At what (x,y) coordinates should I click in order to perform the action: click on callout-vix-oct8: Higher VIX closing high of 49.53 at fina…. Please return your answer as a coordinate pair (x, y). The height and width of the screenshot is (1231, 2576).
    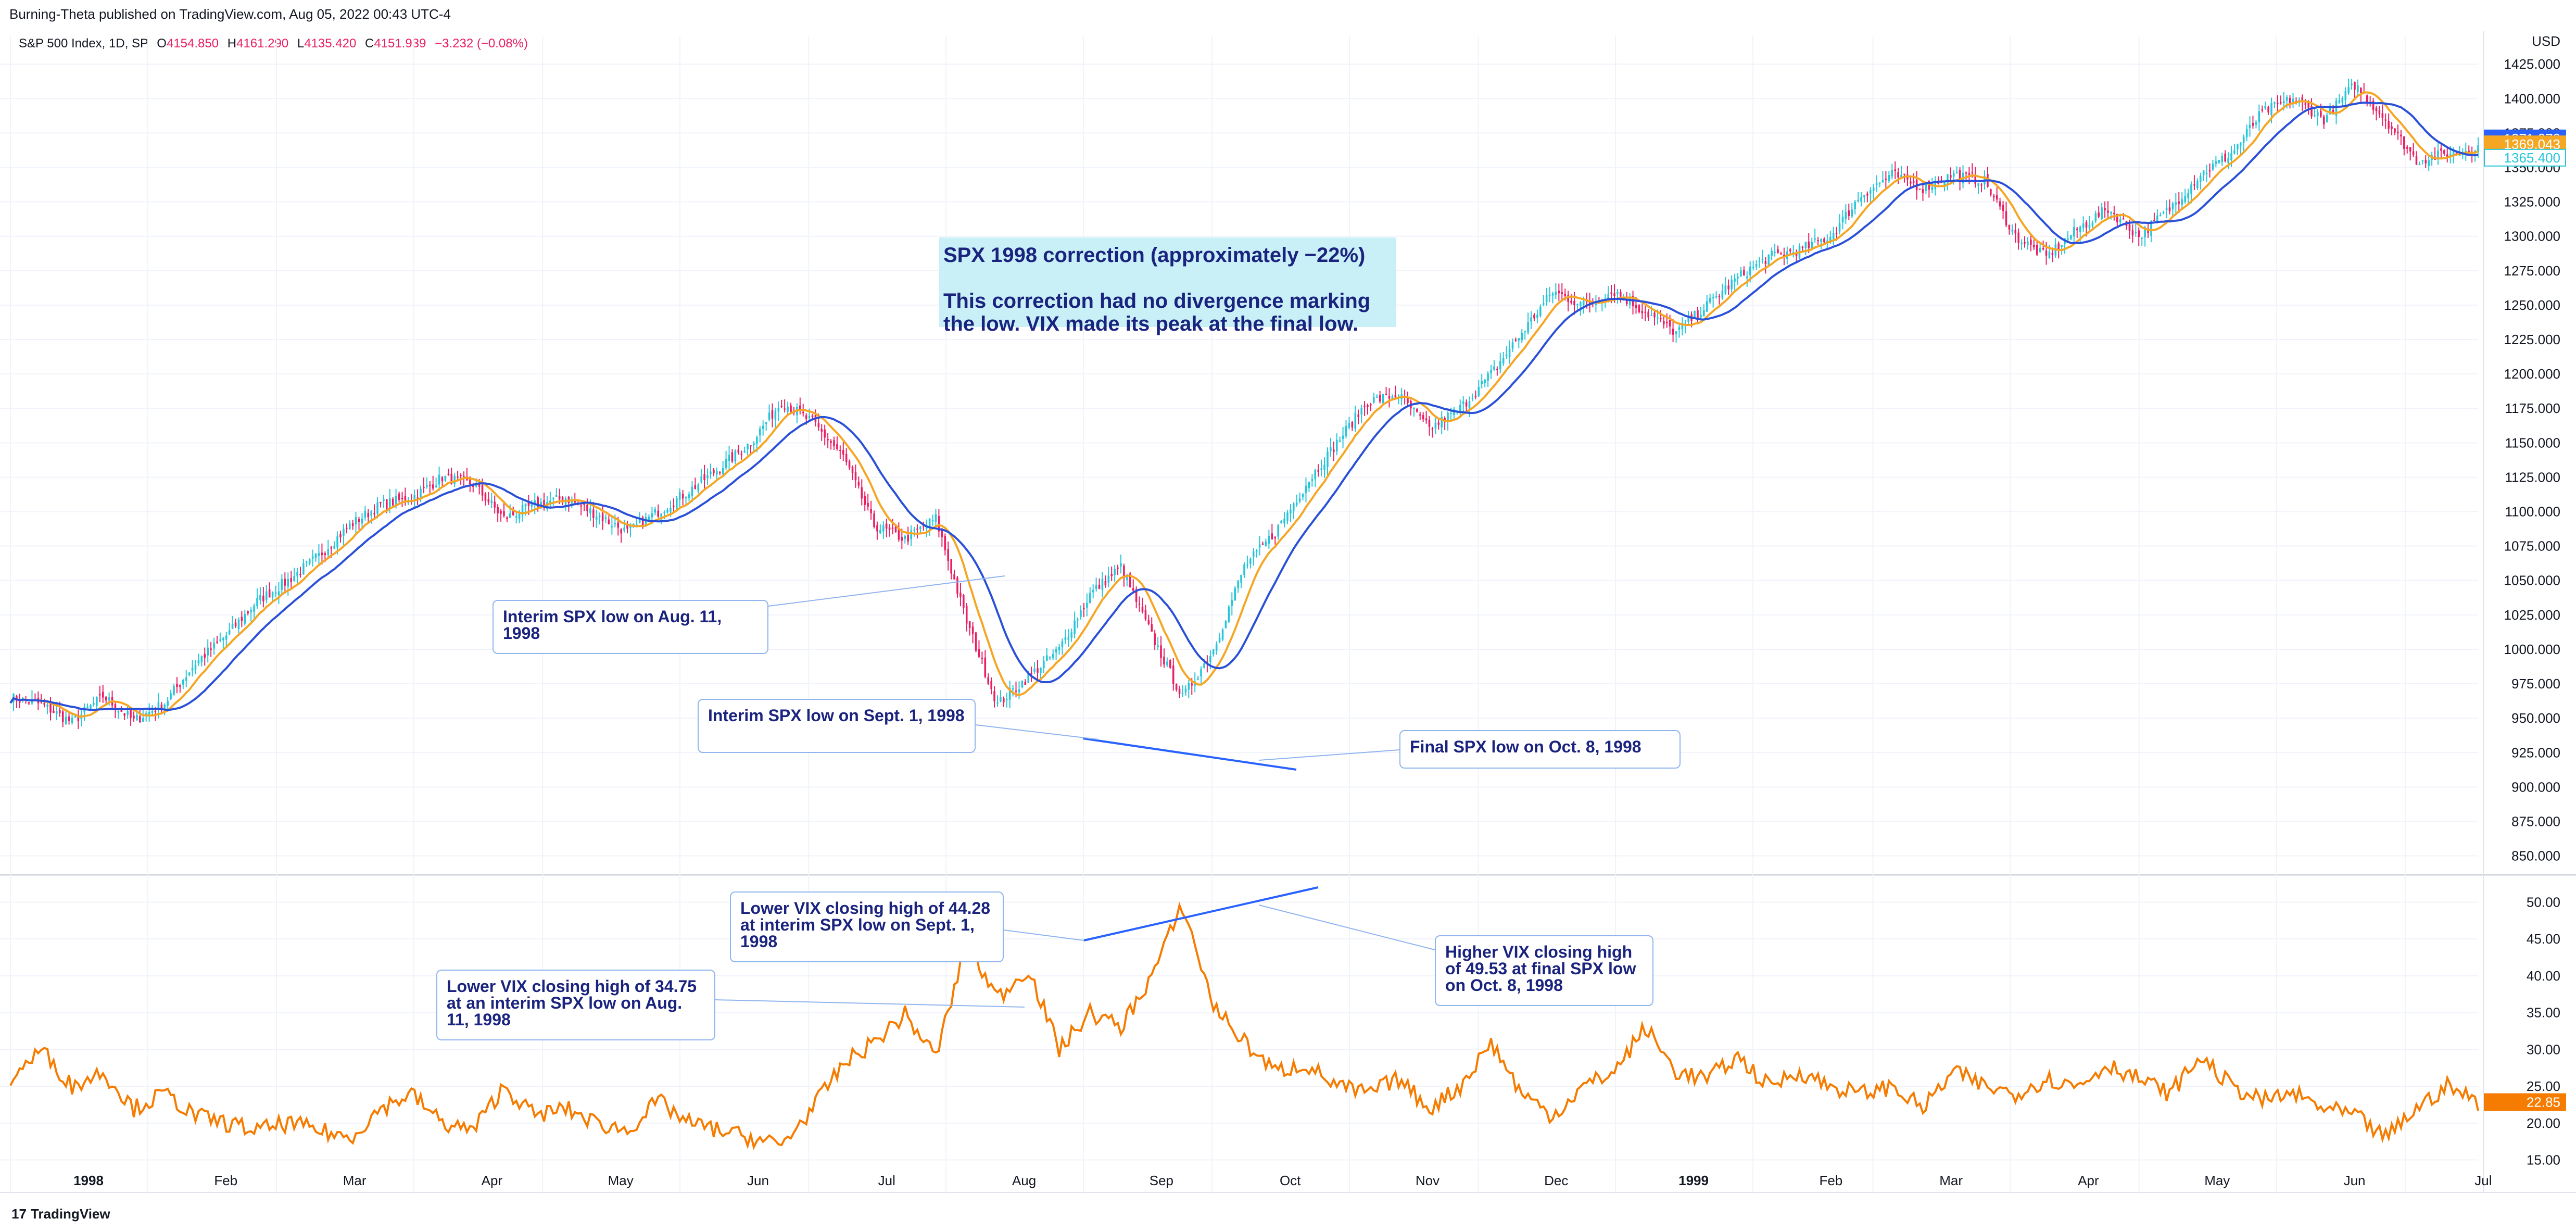
    Looking at the image, I should click on (1544, 970).